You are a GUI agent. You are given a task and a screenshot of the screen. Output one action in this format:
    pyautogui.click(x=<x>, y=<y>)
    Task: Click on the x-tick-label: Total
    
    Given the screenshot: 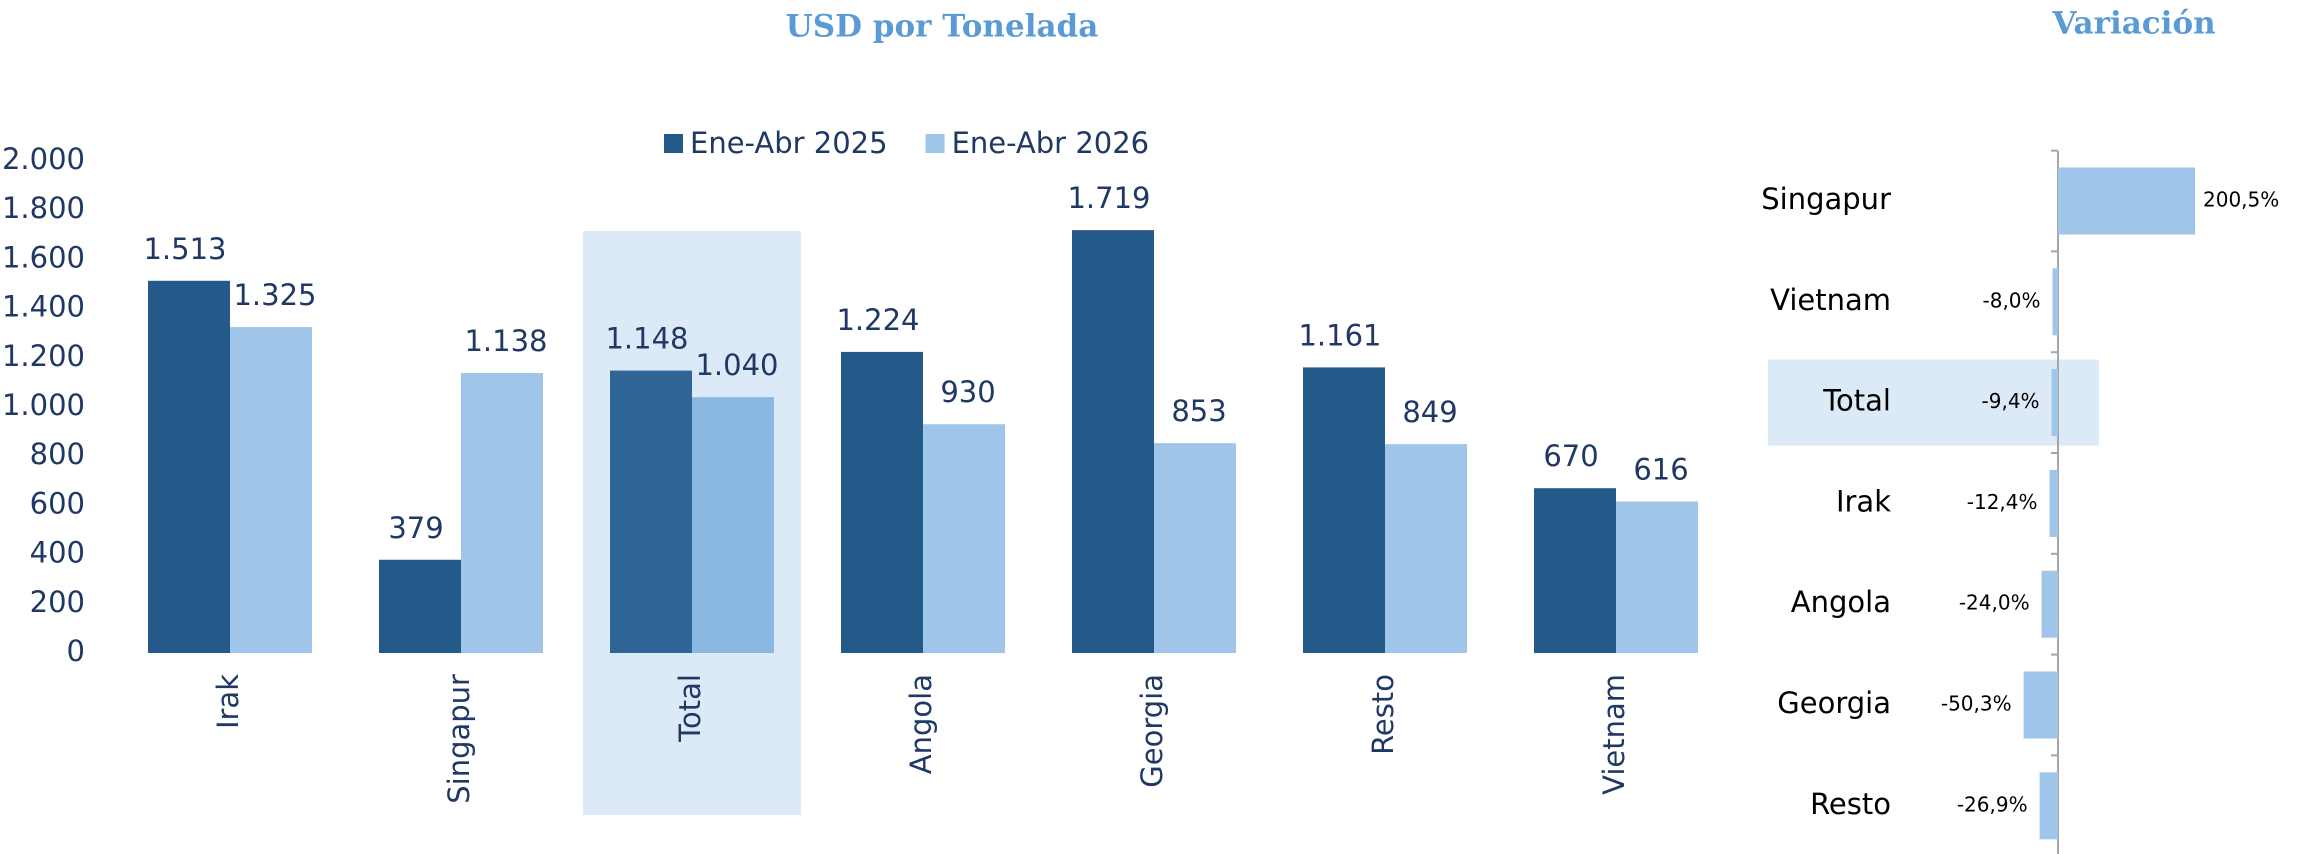 What is the action you would take?
    pyautogui.click(x=690, y=708)
    